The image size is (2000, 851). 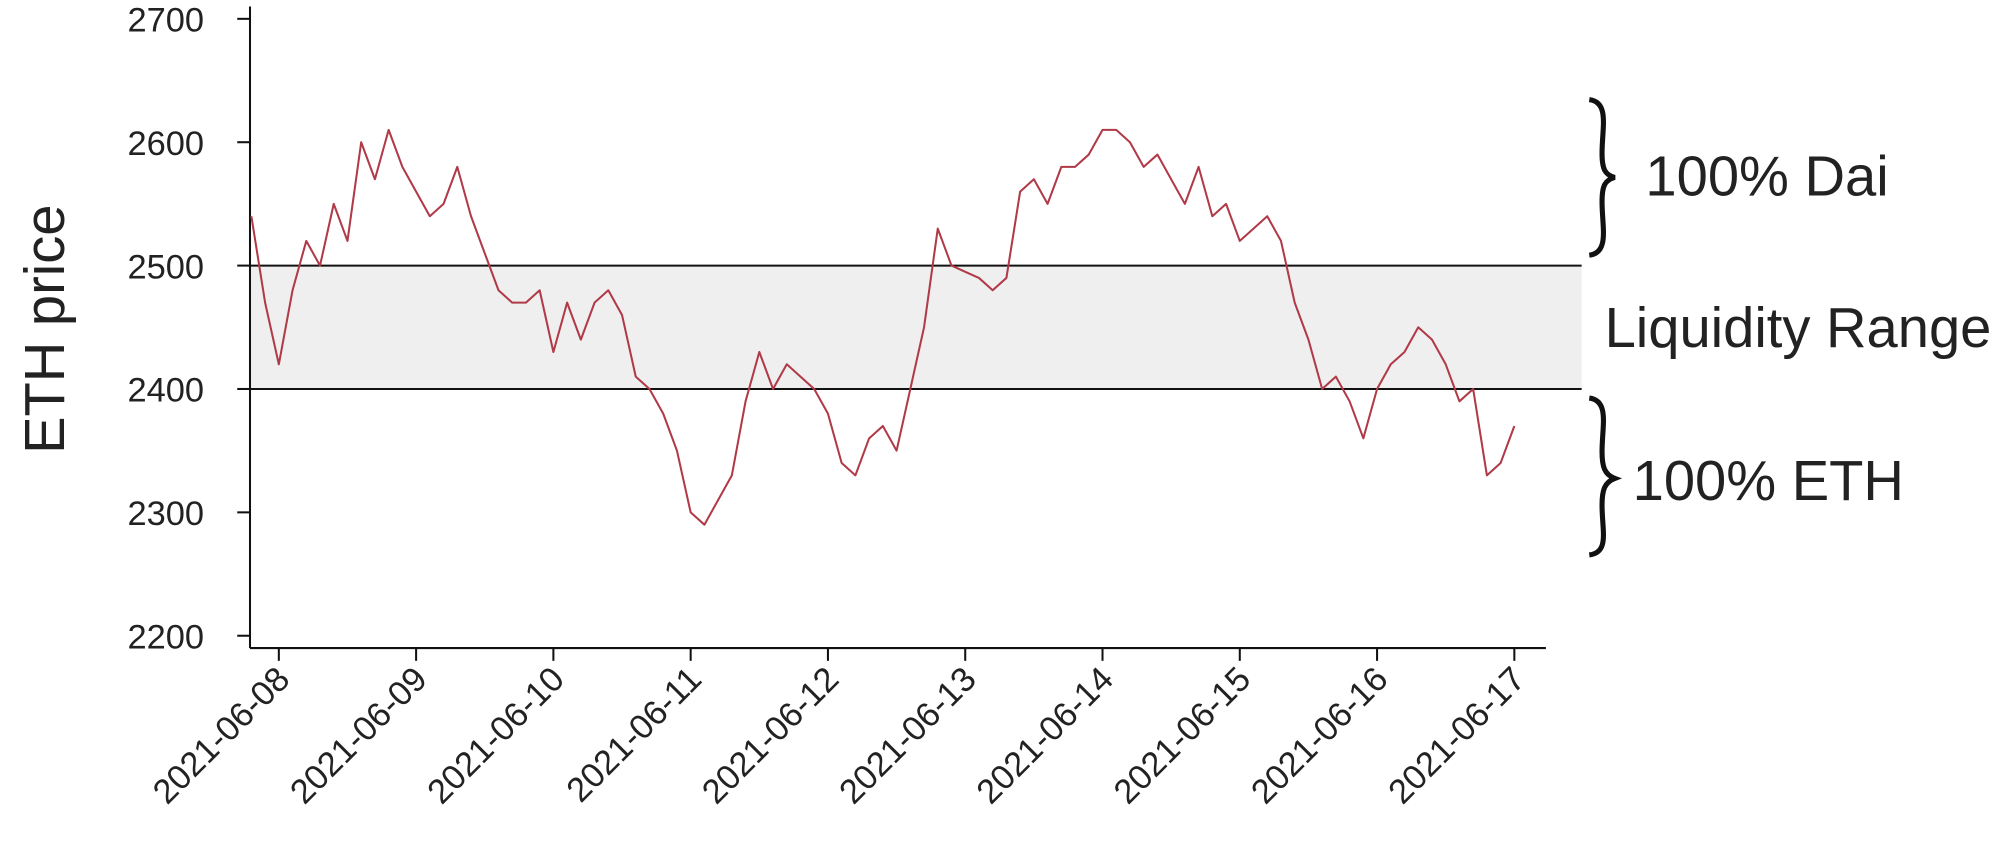 What do you see at coordinates (1456, 735) in the screenshot?
I see `x-tick-label: 2021-06-17` at bounding box center [1456, 735].